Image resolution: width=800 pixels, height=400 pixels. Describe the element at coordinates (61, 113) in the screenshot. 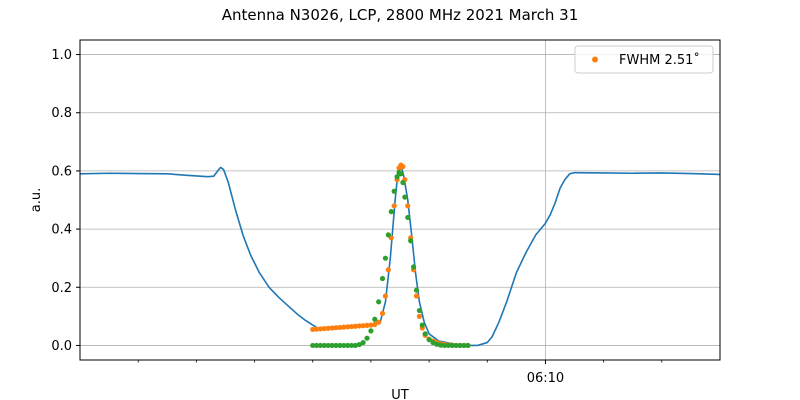

I see `y-tick-label: 0.8` at that location.